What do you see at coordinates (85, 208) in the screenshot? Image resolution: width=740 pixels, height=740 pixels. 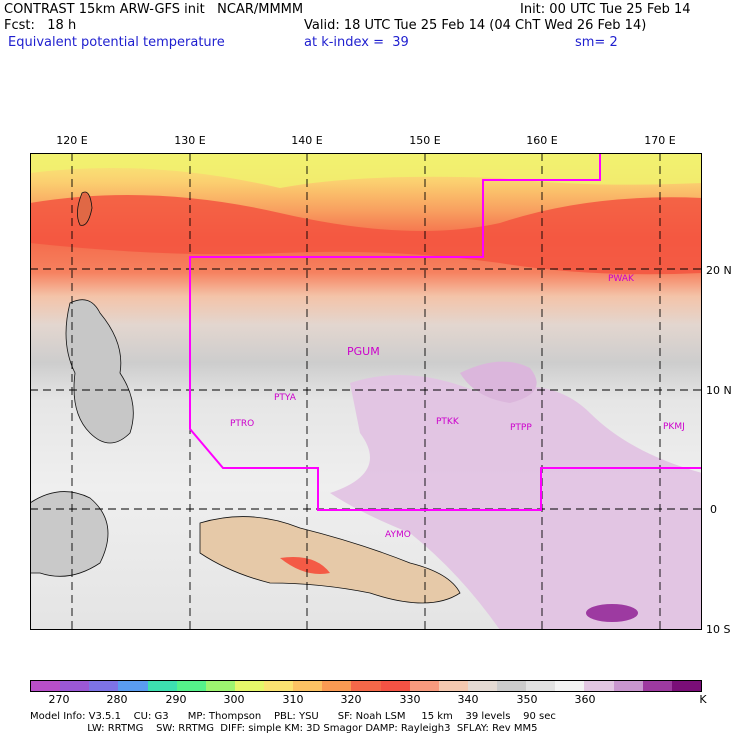 I see `taiwan` at bounding box center [85, 208].